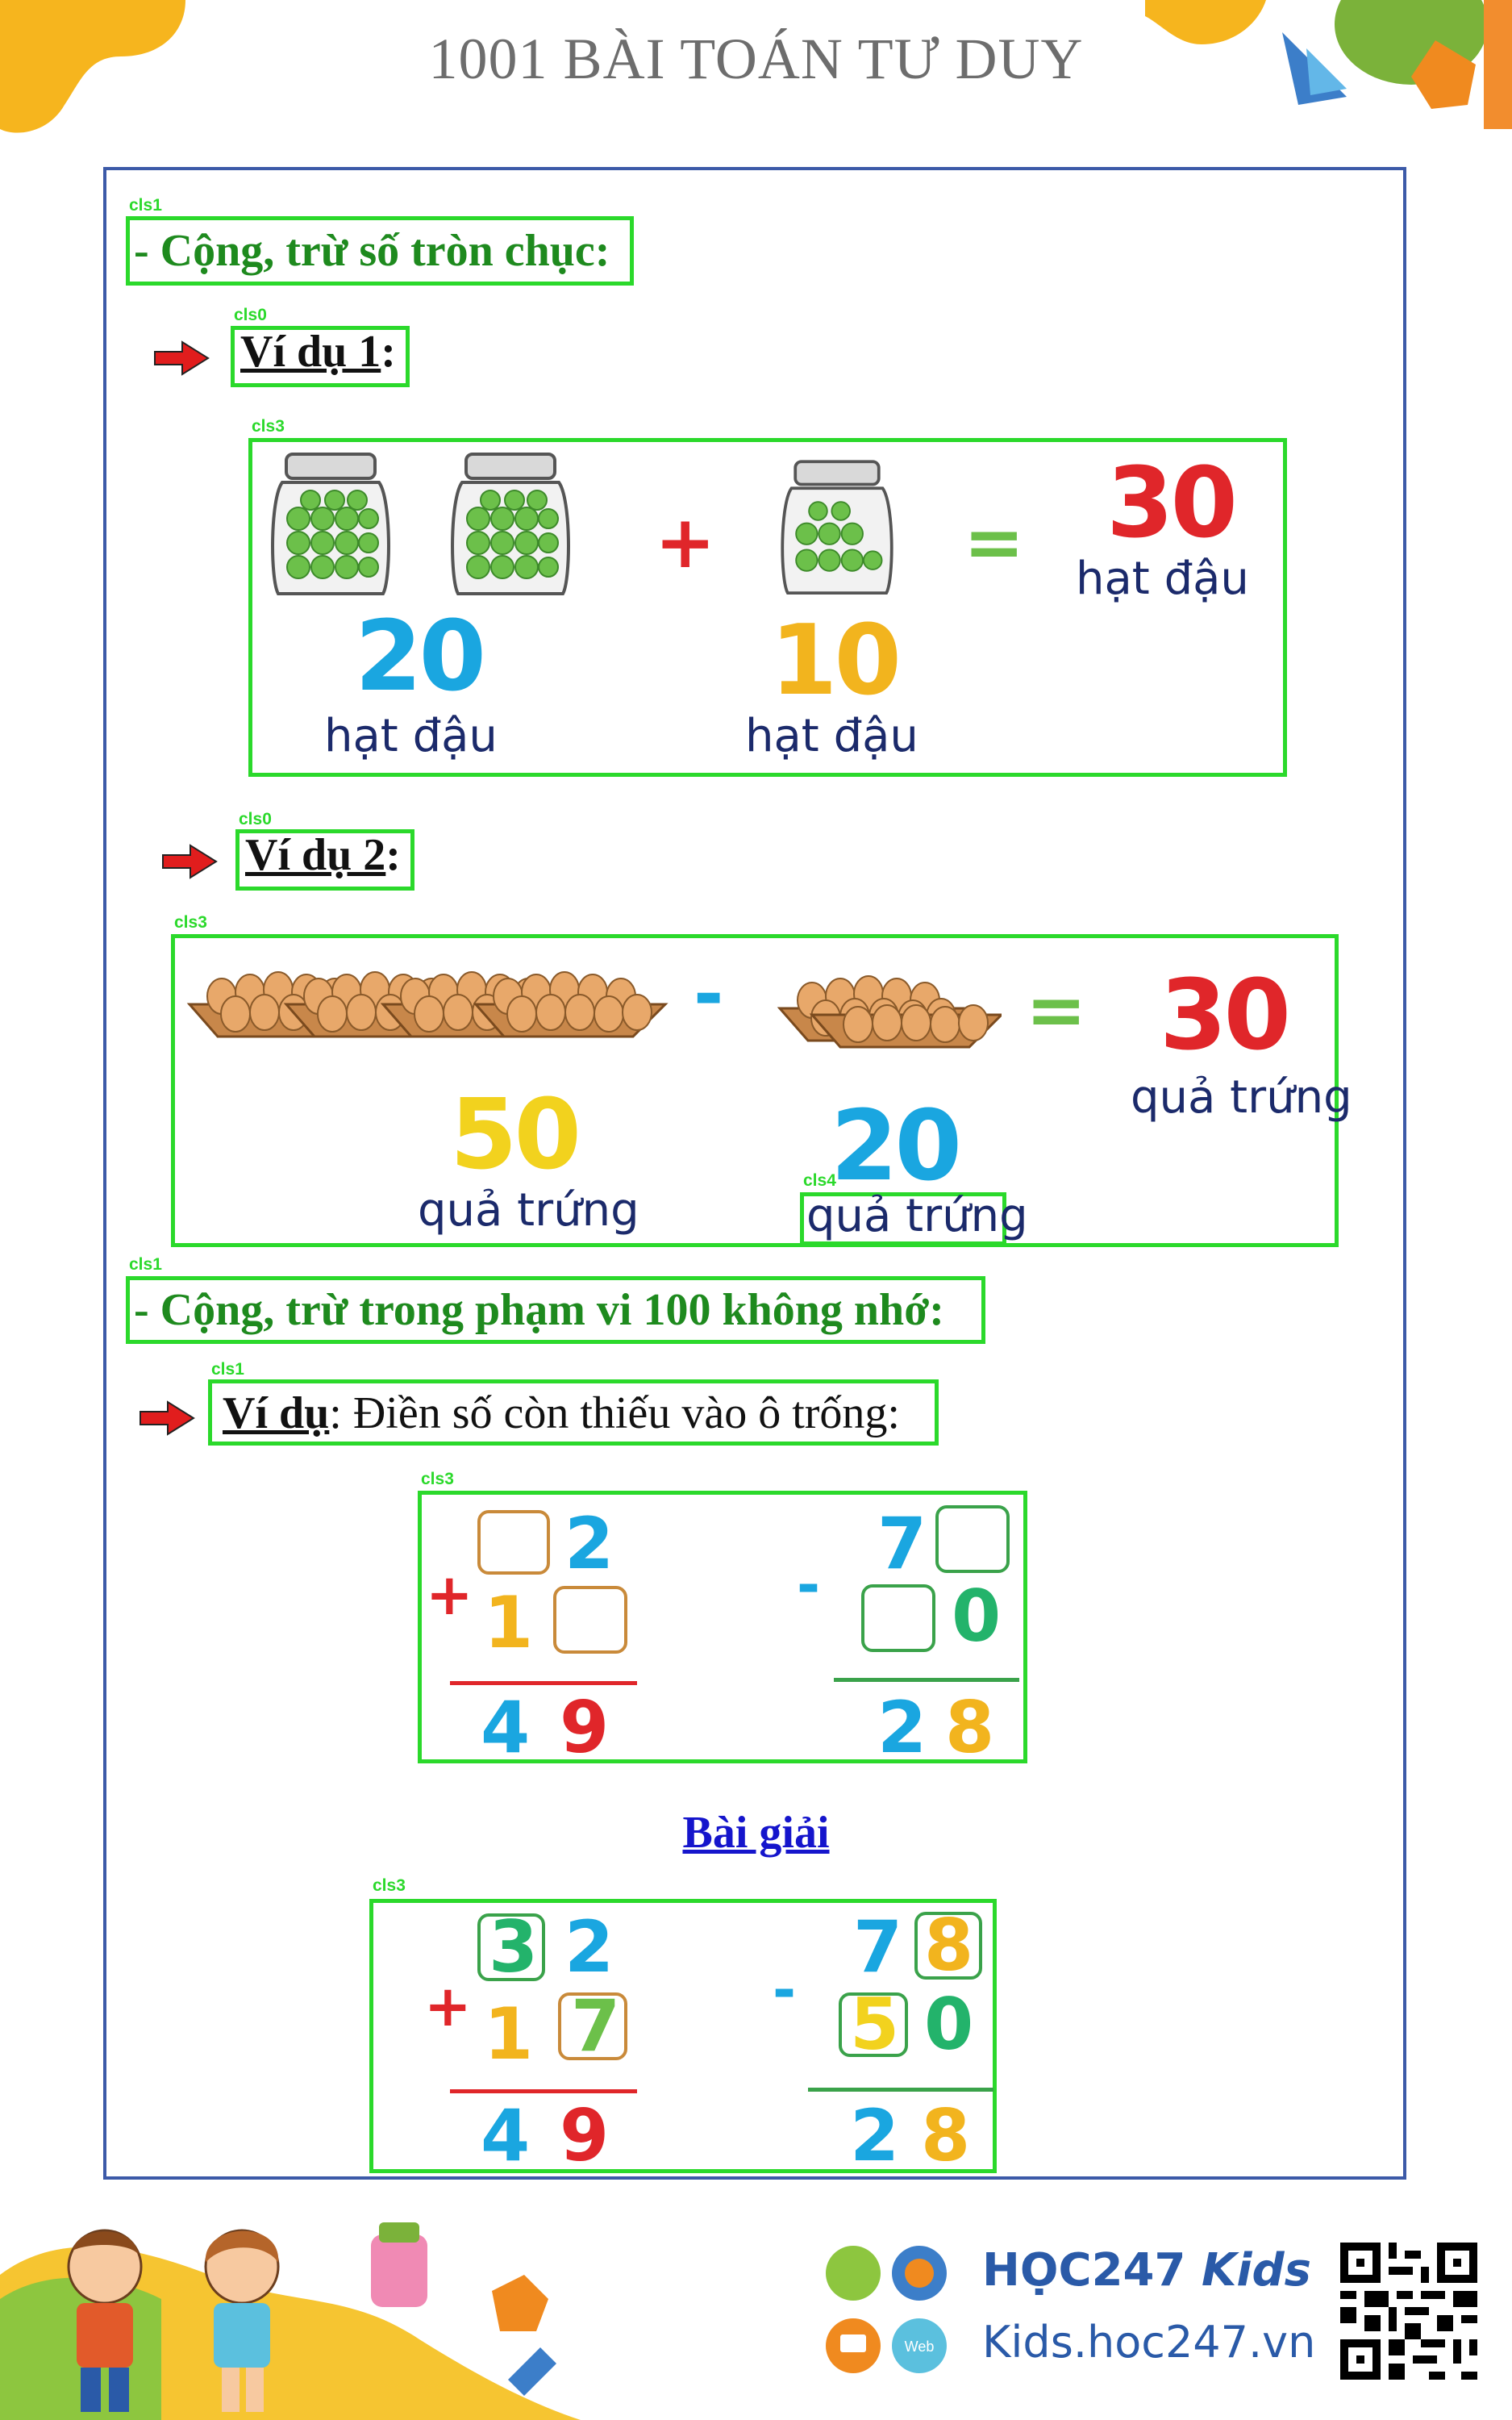 Image resolution: width=1512 pixels, height=2420 pixels. What do you see at coordinates (528, 1210) in the screenshot?
I see `minuend-unit: quả trứng` at bounding box center [528, 1210].